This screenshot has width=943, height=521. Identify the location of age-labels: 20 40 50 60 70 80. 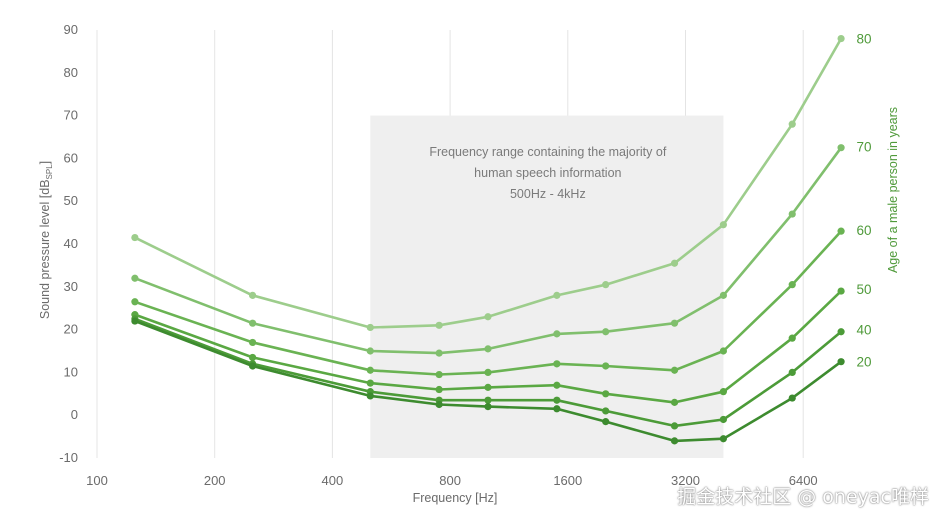
(863, 201).